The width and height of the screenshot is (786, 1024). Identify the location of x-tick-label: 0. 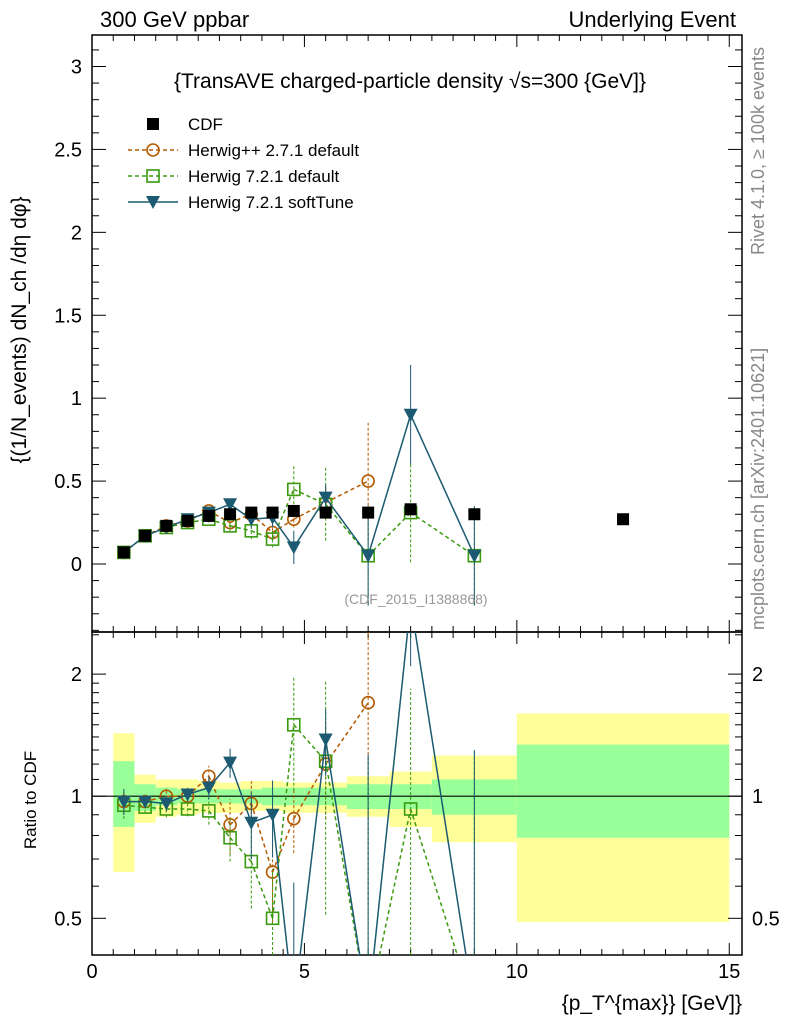
(91, 972).